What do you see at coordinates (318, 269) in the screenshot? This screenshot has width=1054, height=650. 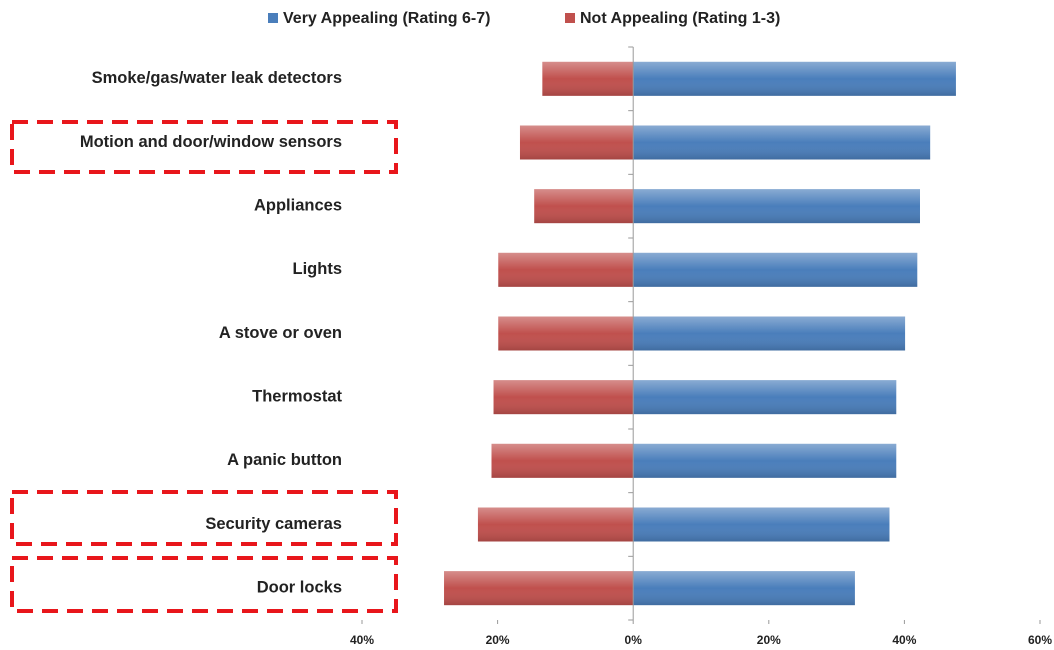 I see `category-label: Lights` at bounding box center [318, 269].